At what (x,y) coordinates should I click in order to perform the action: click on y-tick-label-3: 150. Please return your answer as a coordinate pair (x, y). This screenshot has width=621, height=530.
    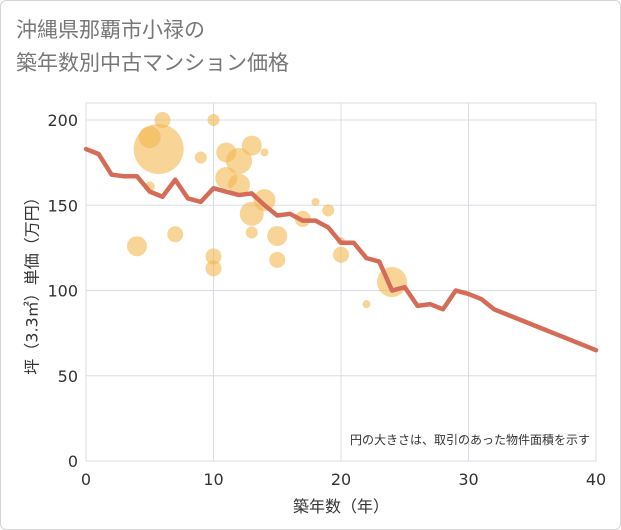
    Looking at the image, I should click on (62, 205).